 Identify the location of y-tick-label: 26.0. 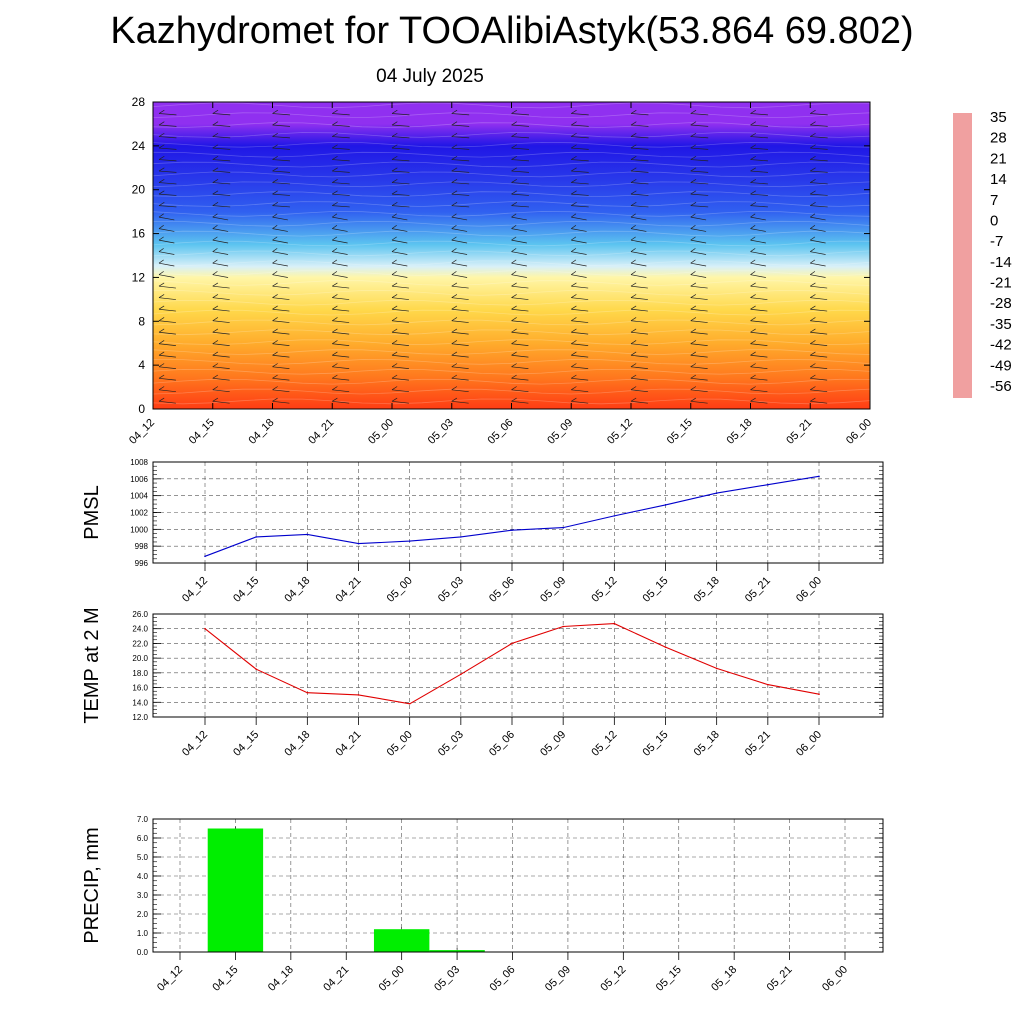
(140, 614).